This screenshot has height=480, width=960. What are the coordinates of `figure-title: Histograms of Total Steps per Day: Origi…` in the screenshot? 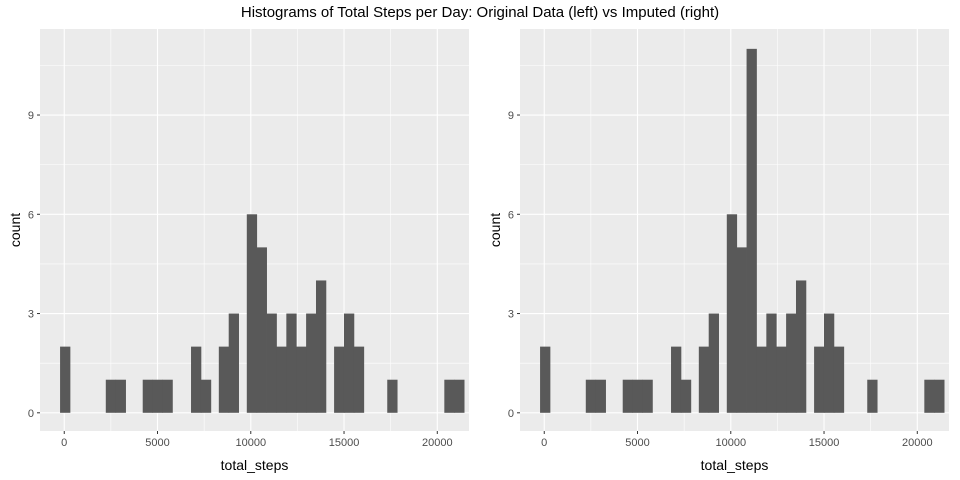 It's located at (480, 12).